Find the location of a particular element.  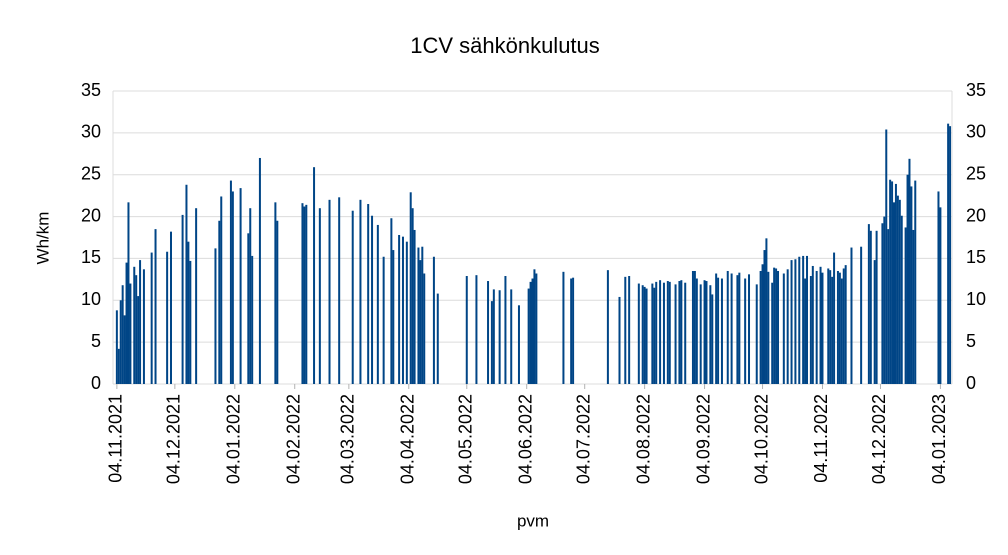

x-tick-label: 04.02.2022 is located at coordinates (293, 439).